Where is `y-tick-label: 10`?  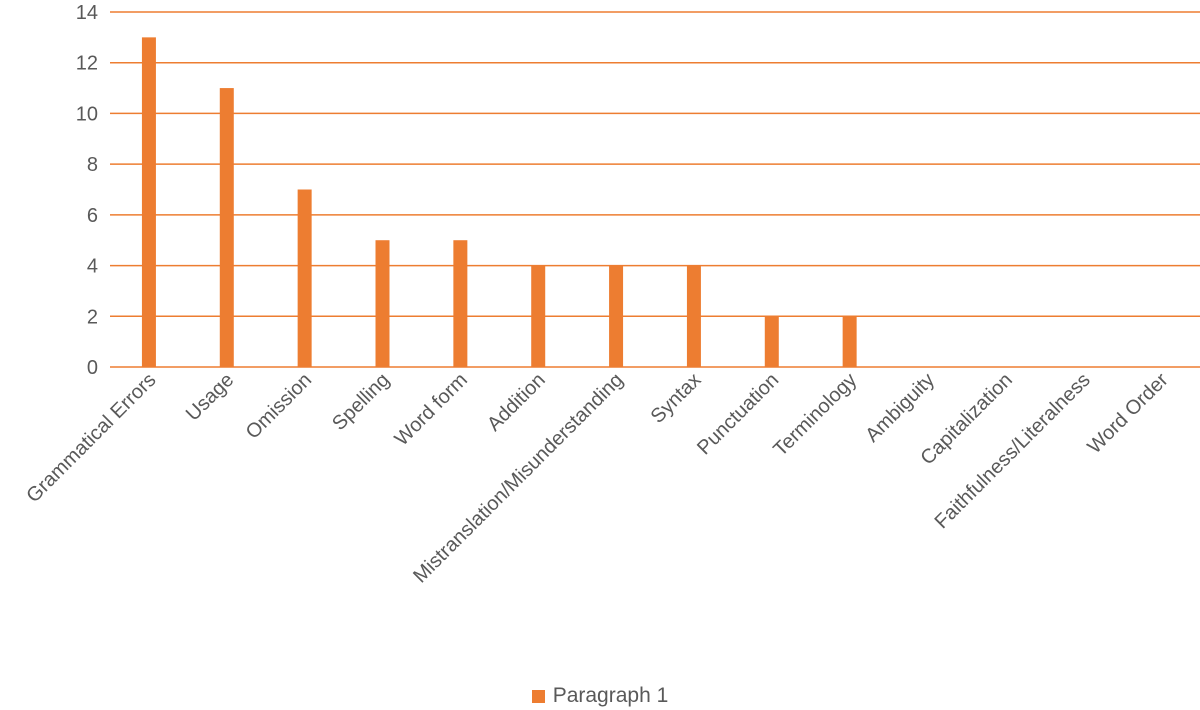 y-tick-label: 10 is located at coordinates (87, 114).